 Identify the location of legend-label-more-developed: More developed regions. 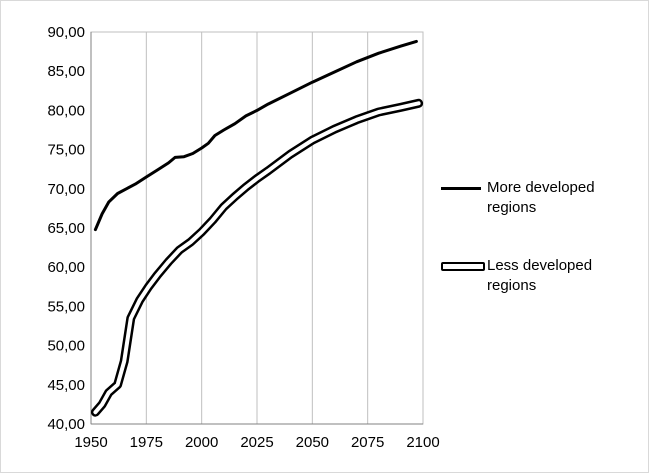
(541, 197).